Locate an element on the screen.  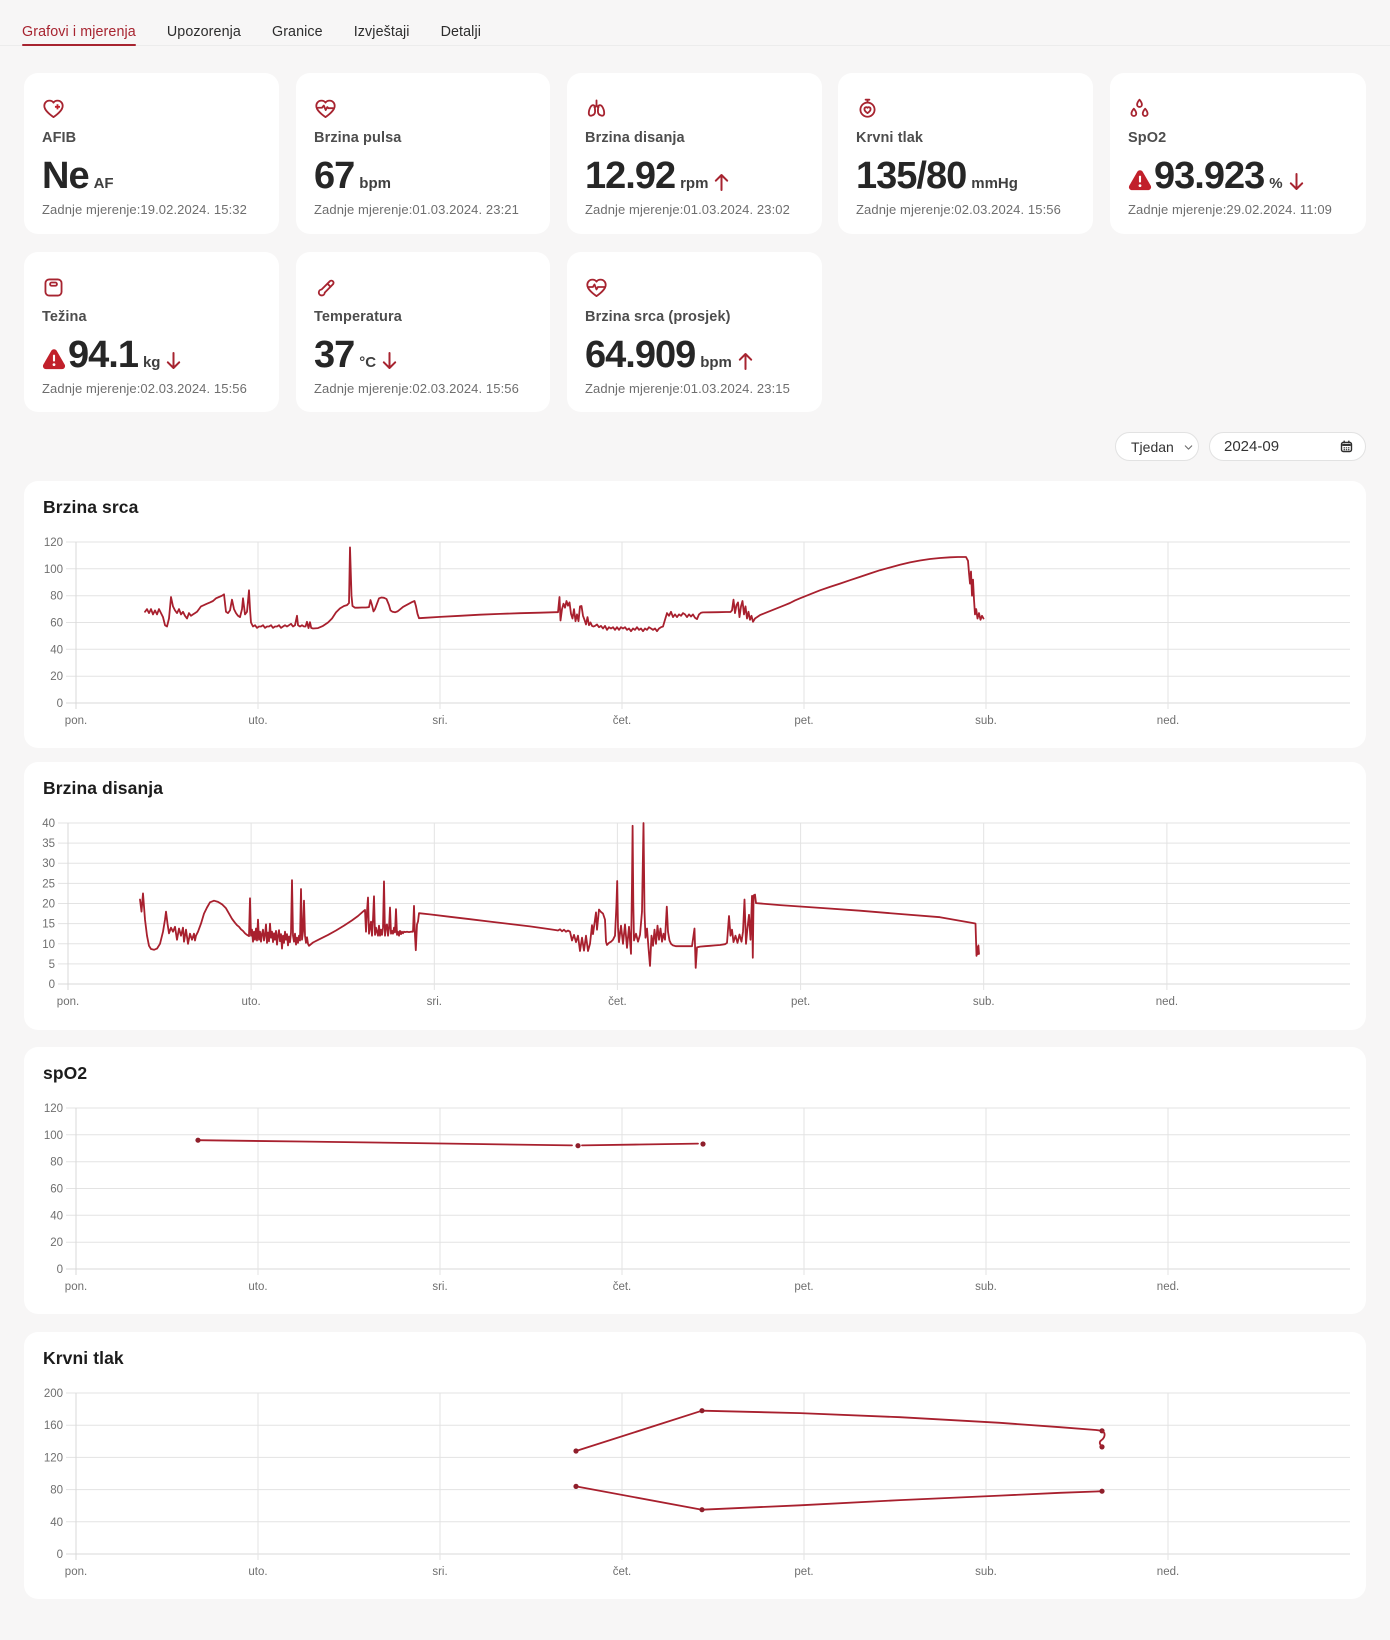
svg-text: 5 is located at coordinates (52, 965).